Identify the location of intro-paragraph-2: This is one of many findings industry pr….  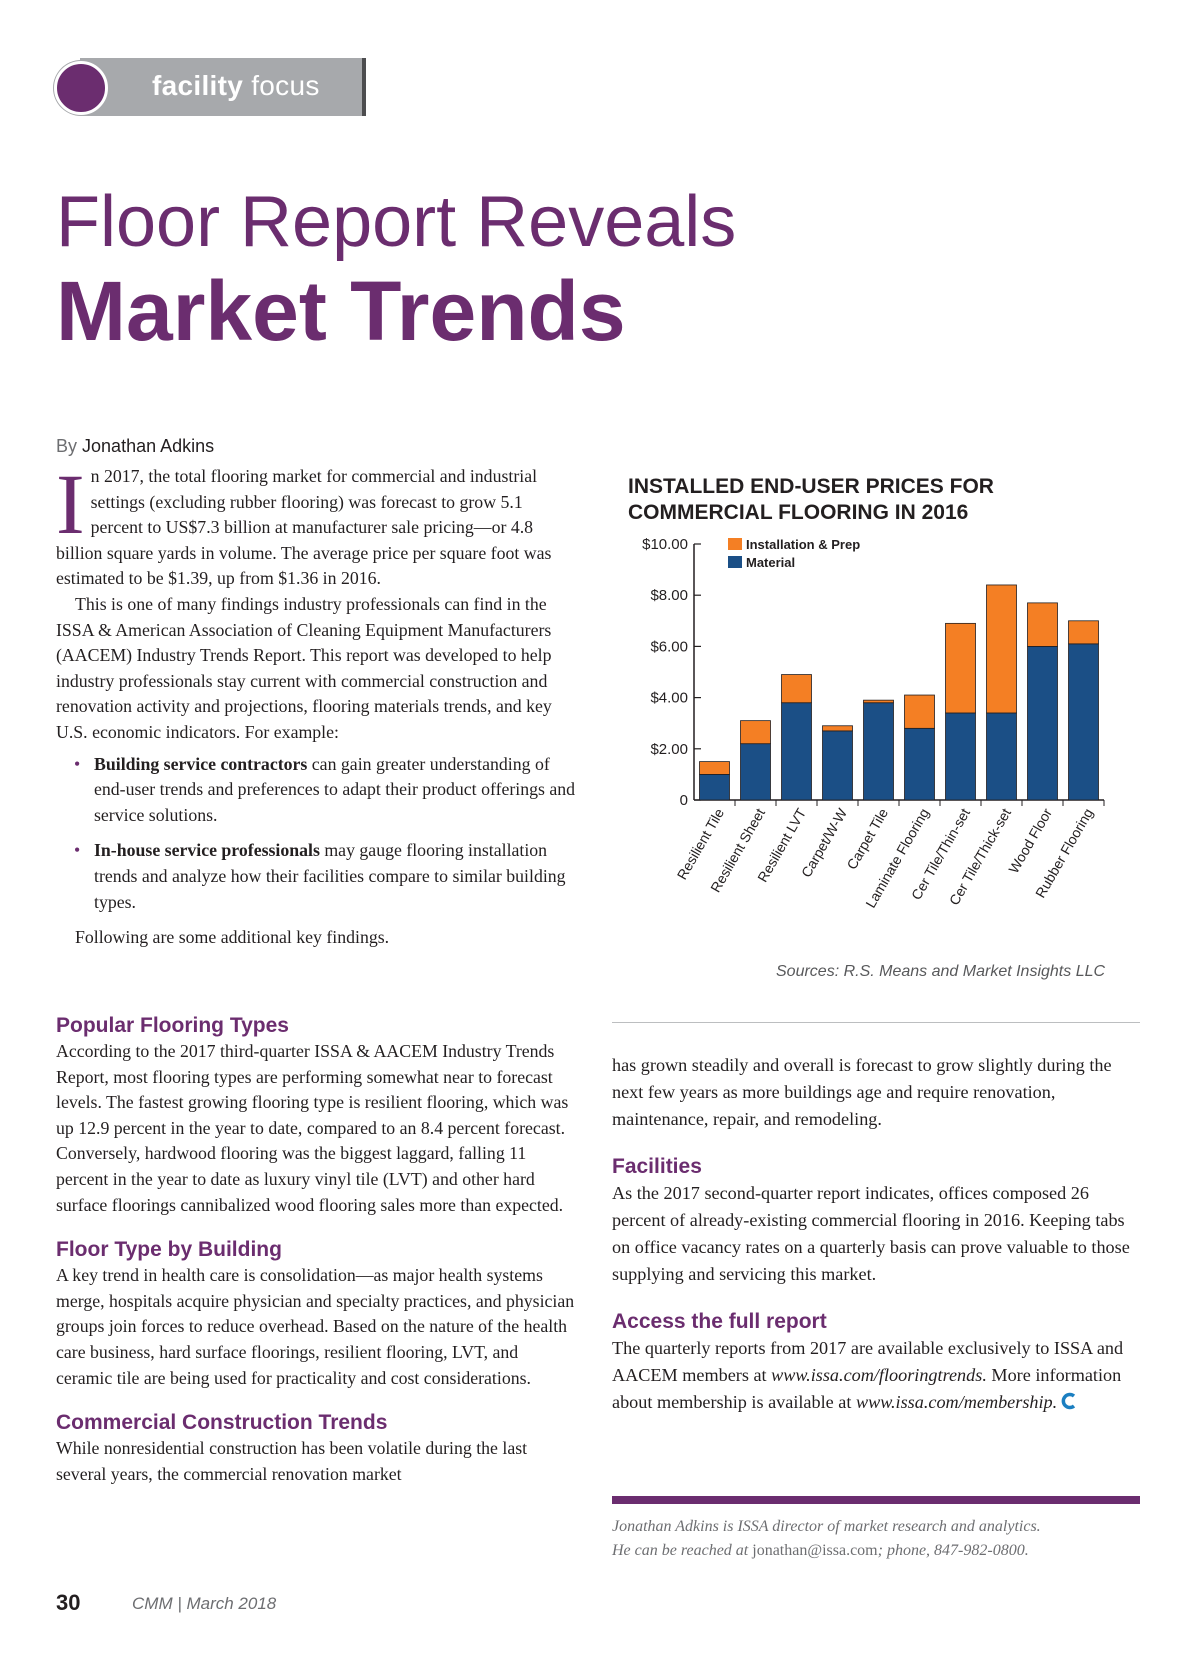
(304, 667).